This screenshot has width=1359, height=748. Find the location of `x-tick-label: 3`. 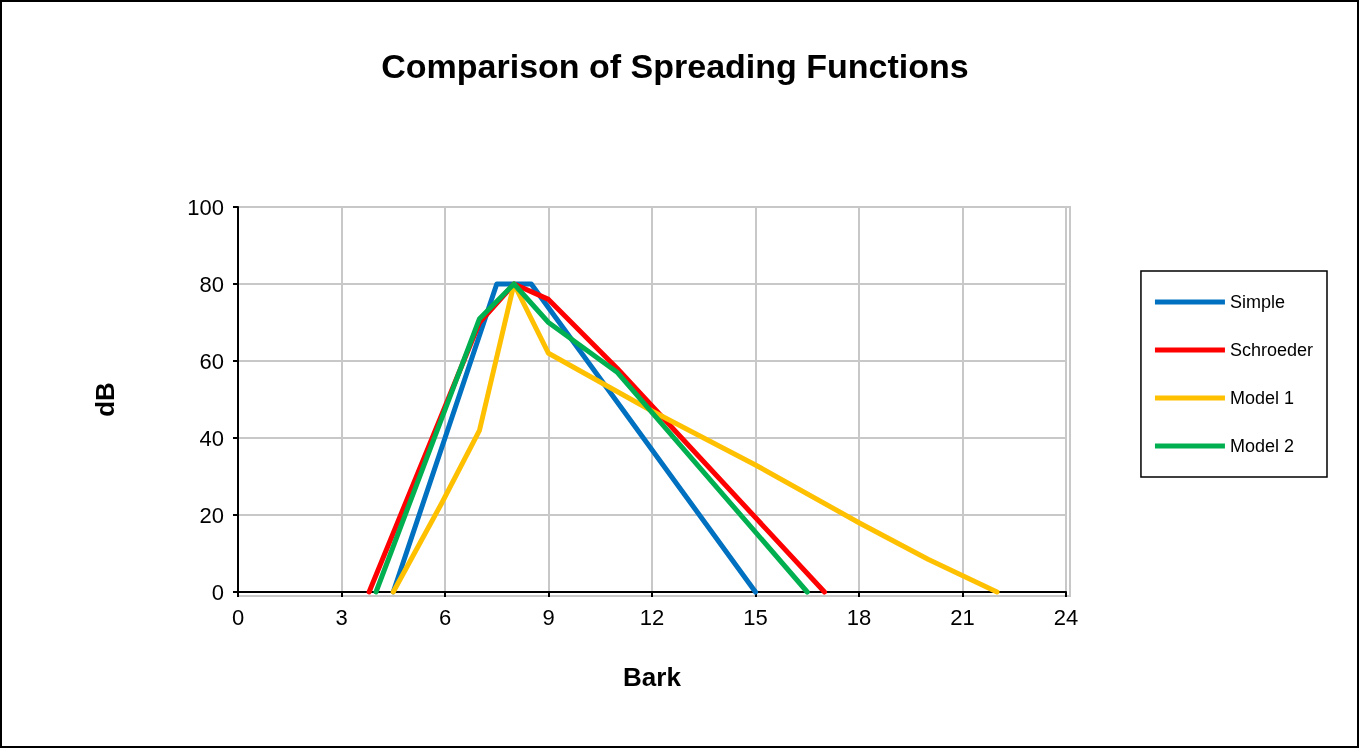

x-tick-label: 3 is located at coordinates (341, 617).